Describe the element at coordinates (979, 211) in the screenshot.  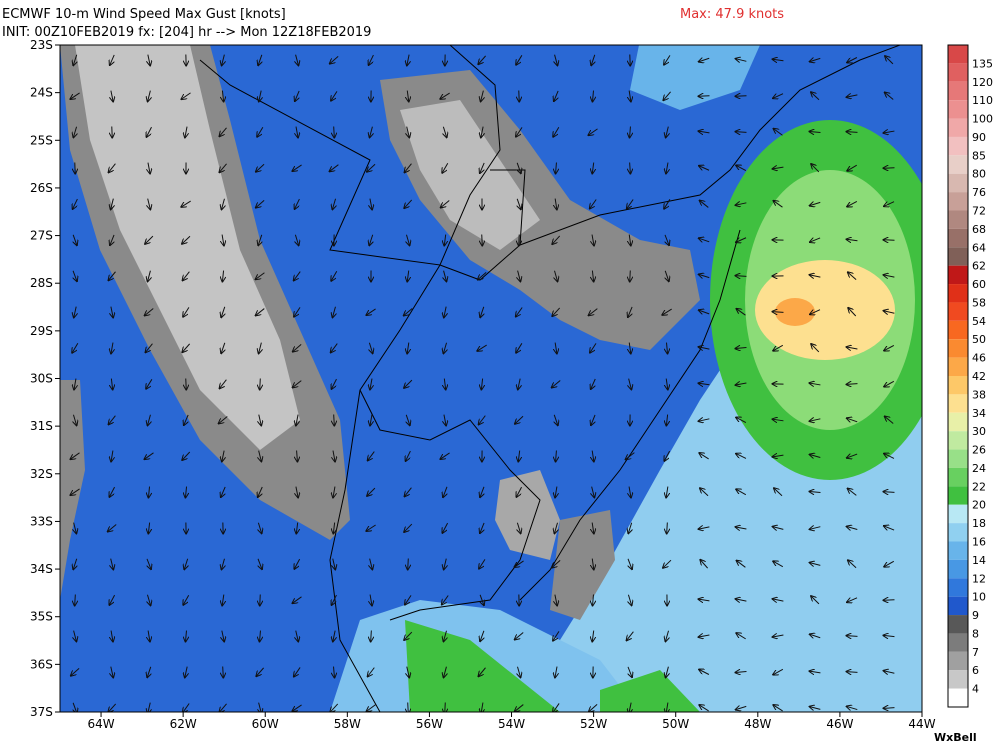
I see `colorbar-label: 72` at that location.